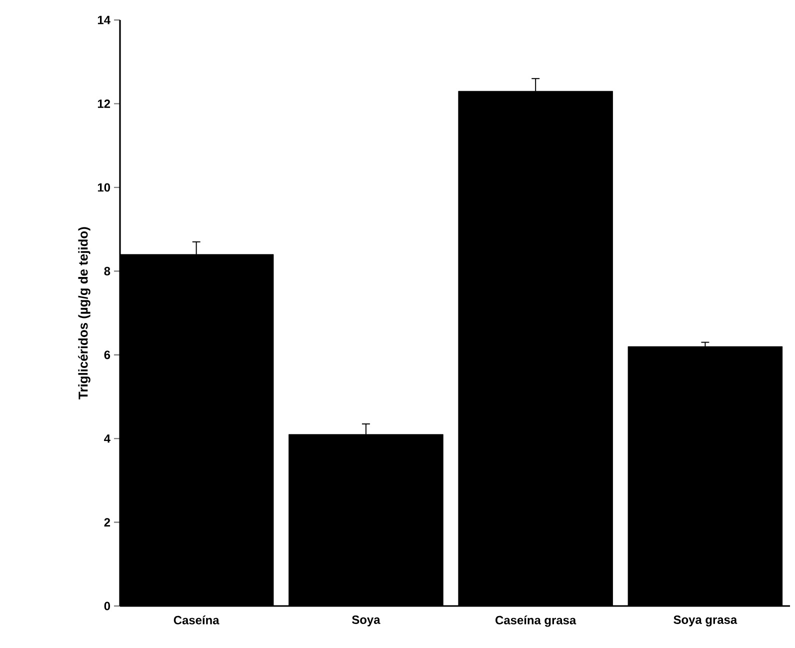  What do you see at coordinates (104, 20) in the screenshot?
I see `y-tick-label: 14` at bounding box center [104, 20].